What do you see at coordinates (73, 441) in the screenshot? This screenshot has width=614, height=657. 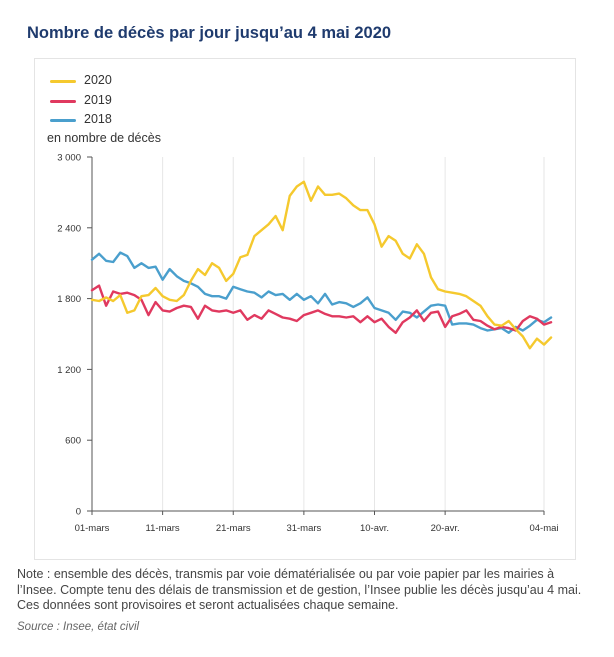 I see `y-tick-label: 600` at bounding box center [73, 441].